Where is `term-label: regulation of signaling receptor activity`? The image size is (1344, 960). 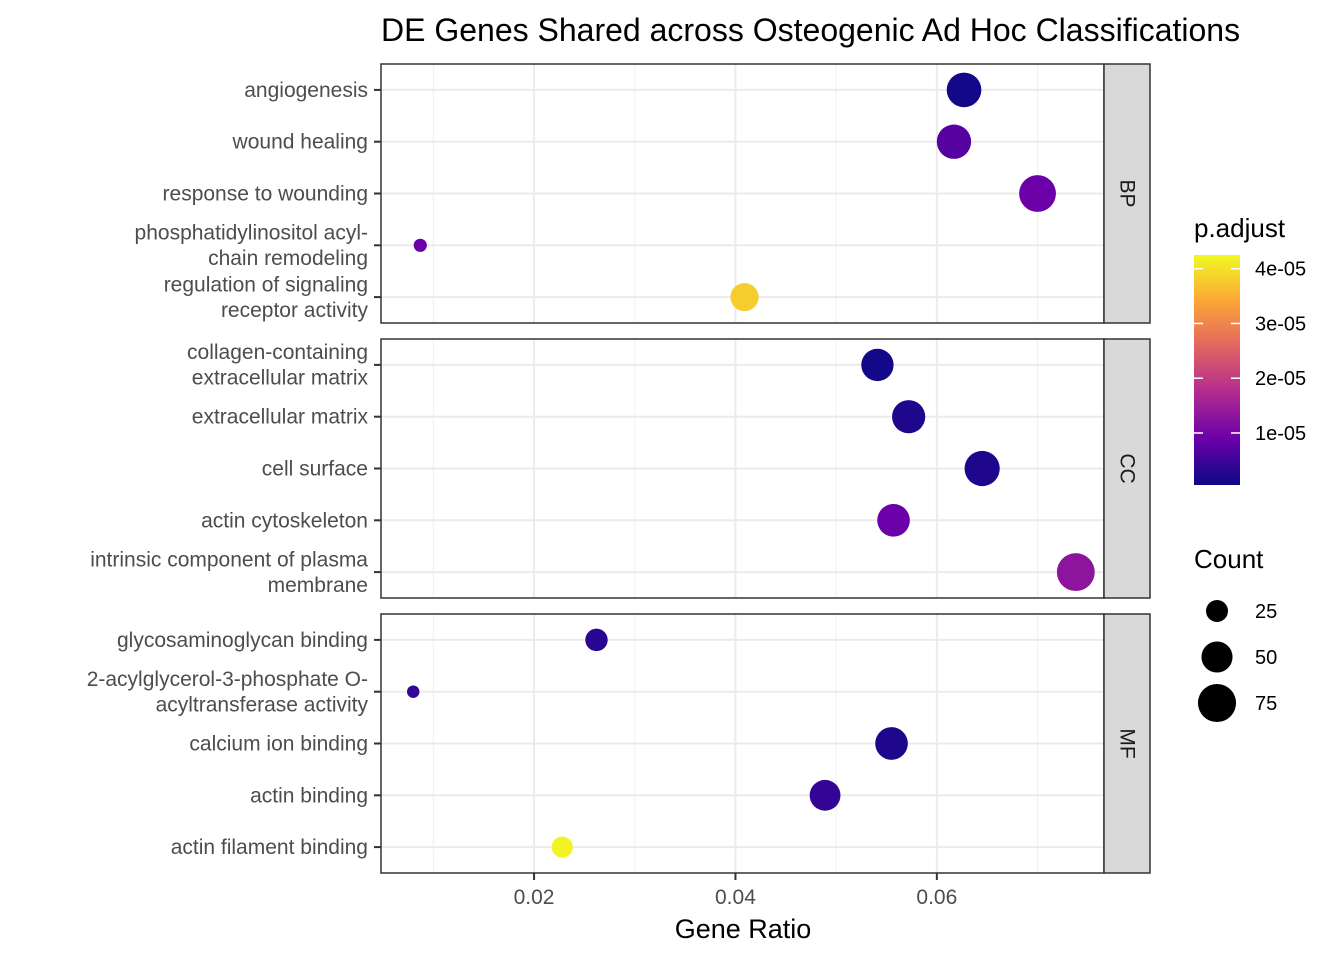
term-label: regulation of signaling receptor activity is located at coordinates (266, 297).